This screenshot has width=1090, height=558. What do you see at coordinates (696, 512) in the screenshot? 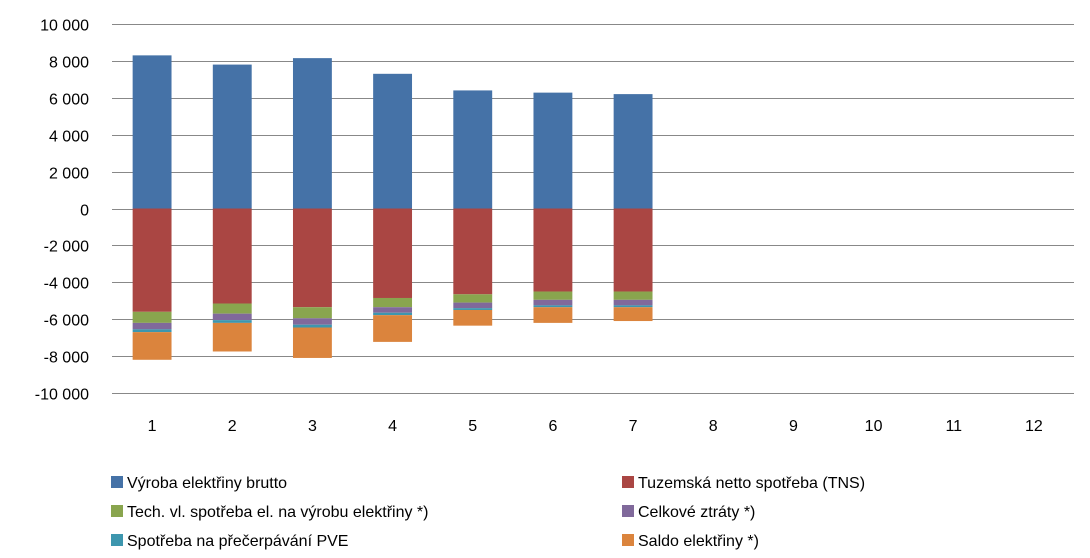
I see `legend-label: Celkové ztráty *)` at bounding box center [696, 512].